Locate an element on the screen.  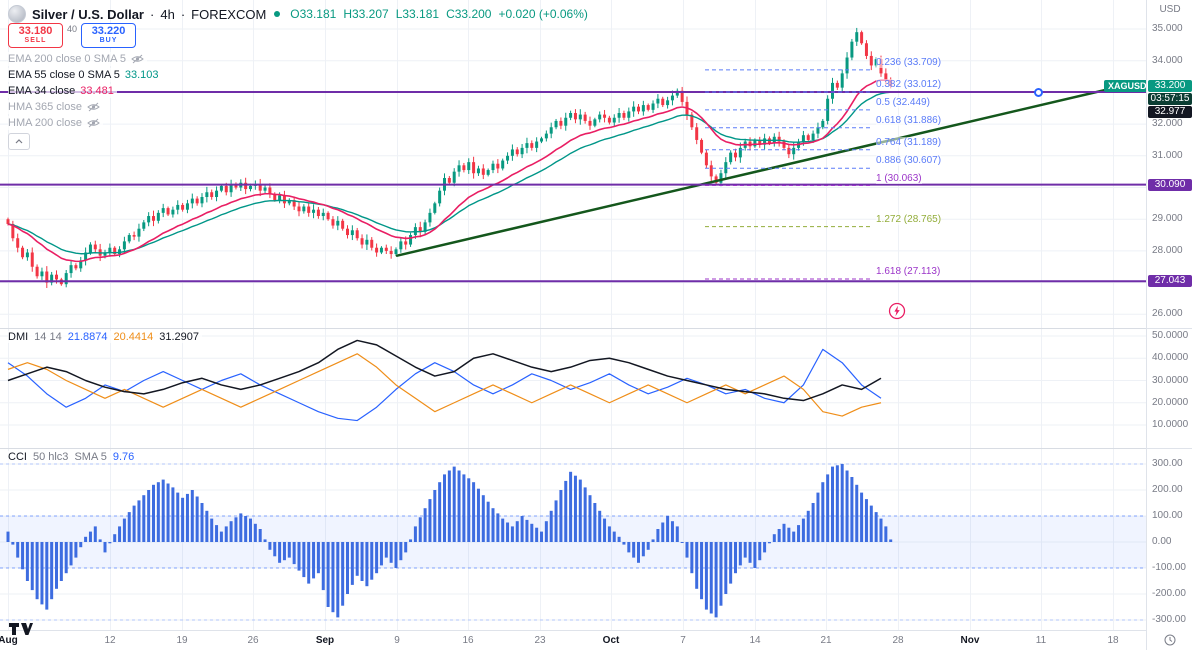
sell-price: 33.180 is located at coordinates (35, 31).